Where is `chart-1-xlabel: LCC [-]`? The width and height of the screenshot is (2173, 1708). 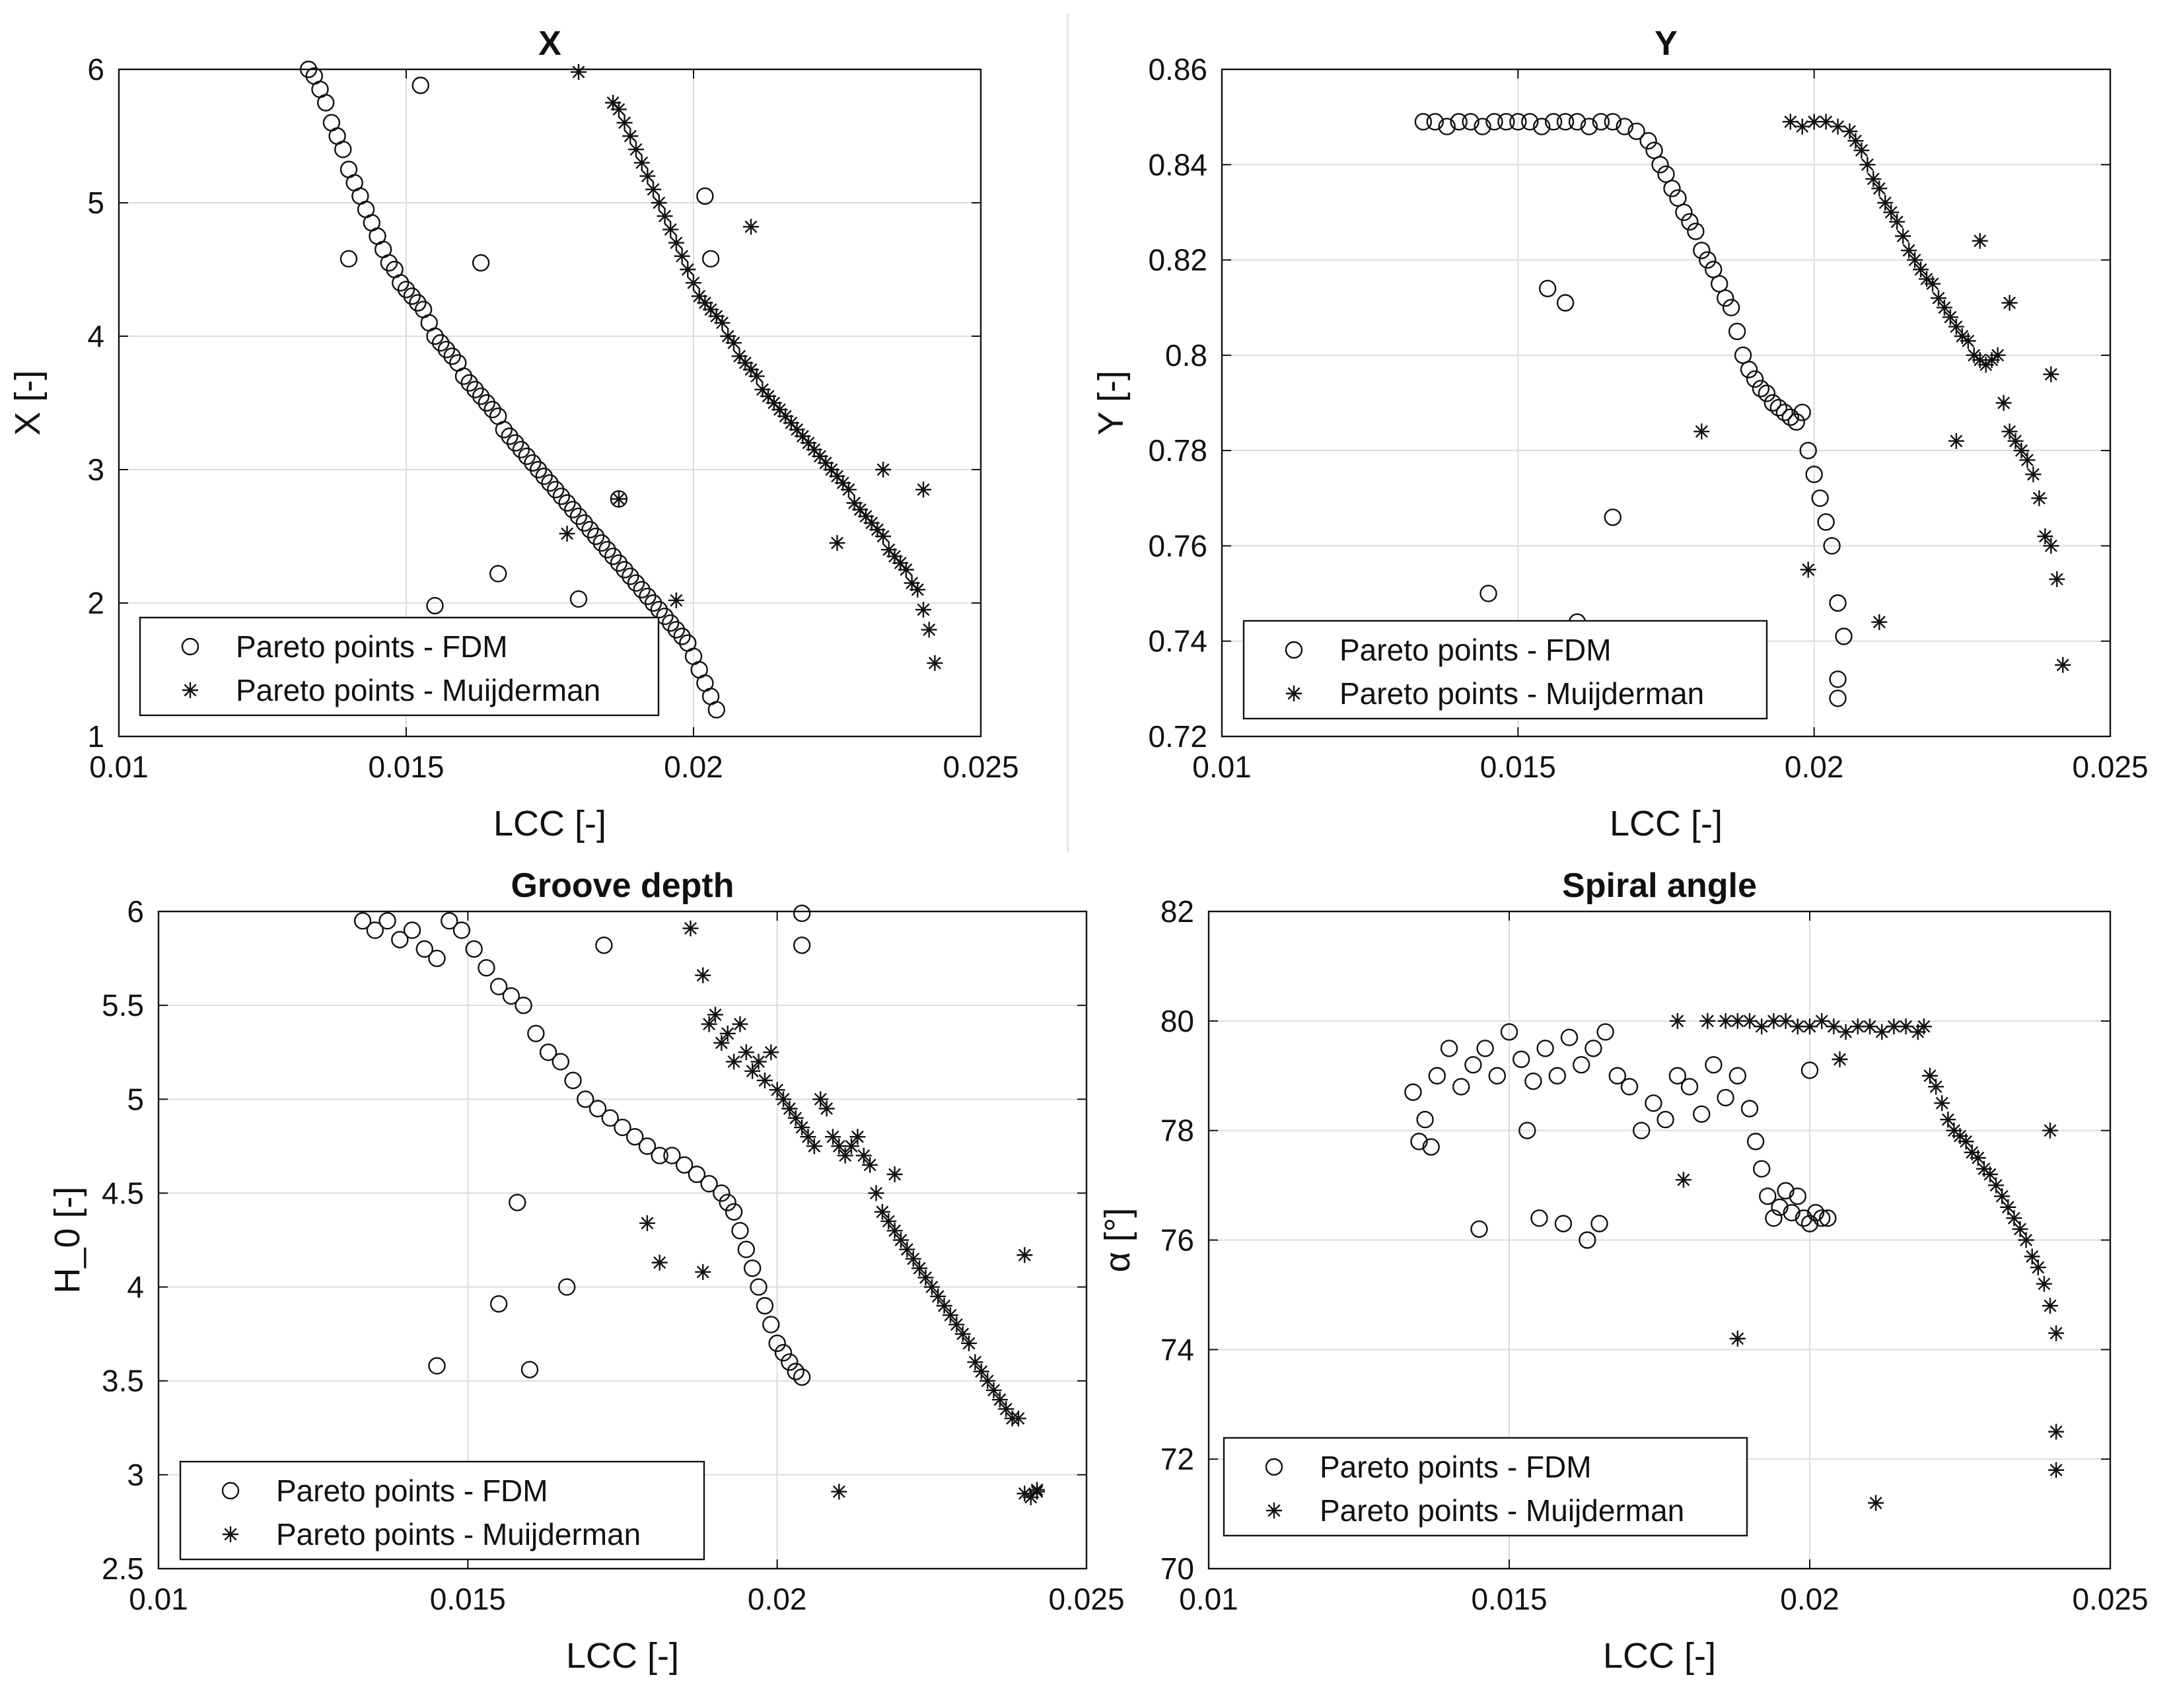
chart-1-xlabel: LCC [-] is located at coordinates (549, 824).